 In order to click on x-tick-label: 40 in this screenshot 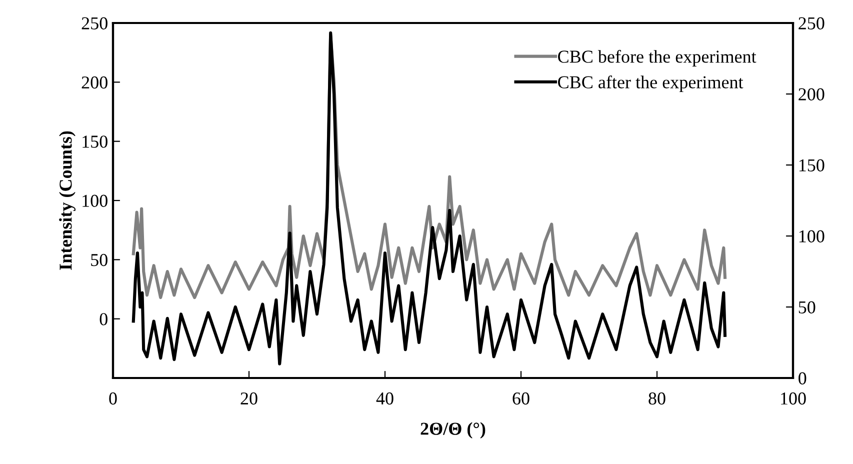, I will do `click(385, 398)`.